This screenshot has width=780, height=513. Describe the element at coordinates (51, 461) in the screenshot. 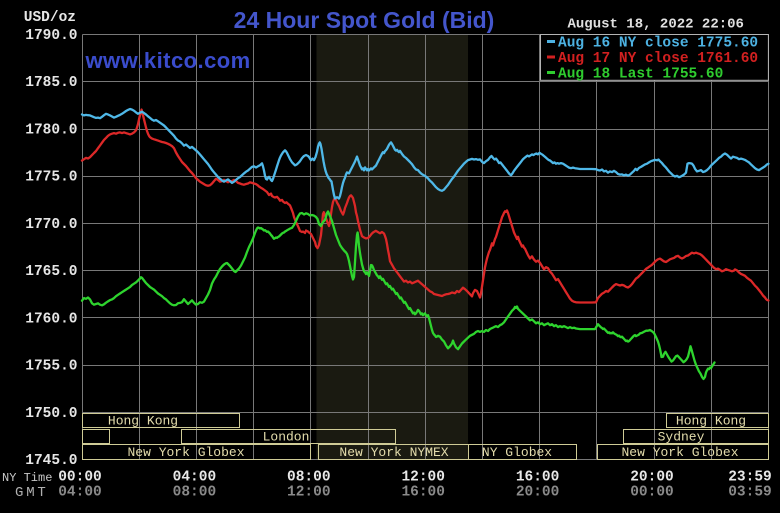

I see `svg-text: 1745.0` at that location.